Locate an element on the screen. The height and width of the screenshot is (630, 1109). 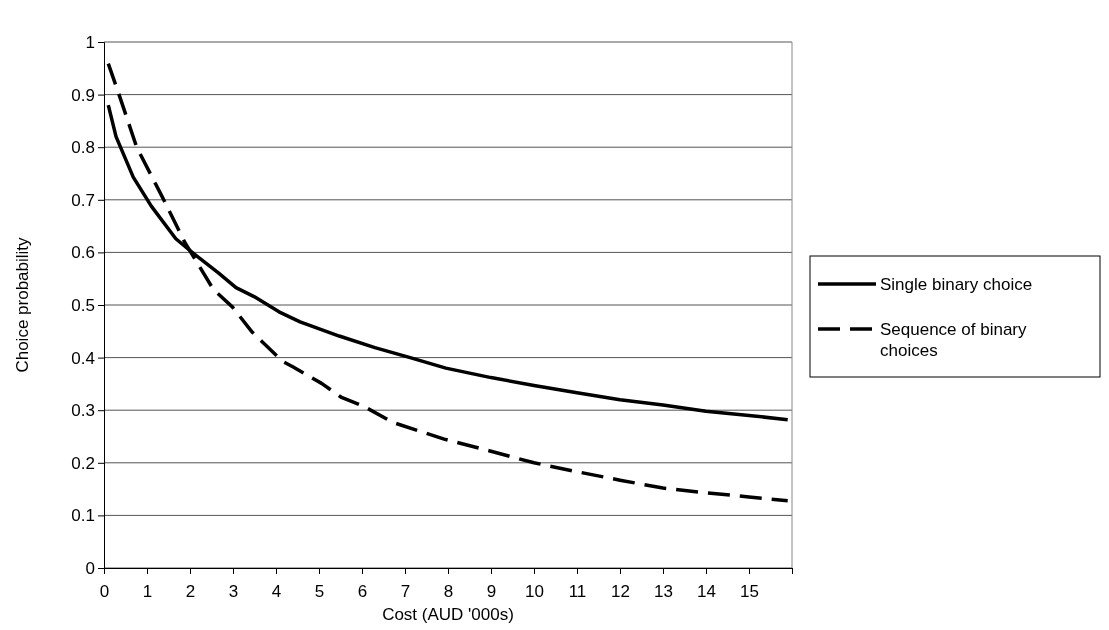
y-tick-label: 0.3 is located at coordinates (83, 411).